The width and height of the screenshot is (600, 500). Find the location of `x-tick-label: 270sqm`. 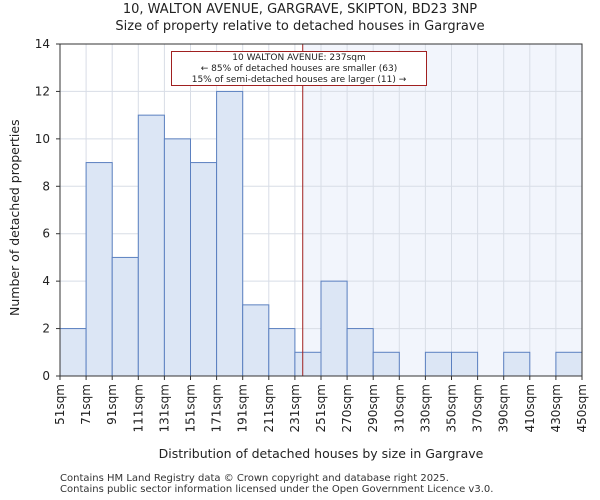

x-tick-label: 270sqm is located at coordinates (347, 408).